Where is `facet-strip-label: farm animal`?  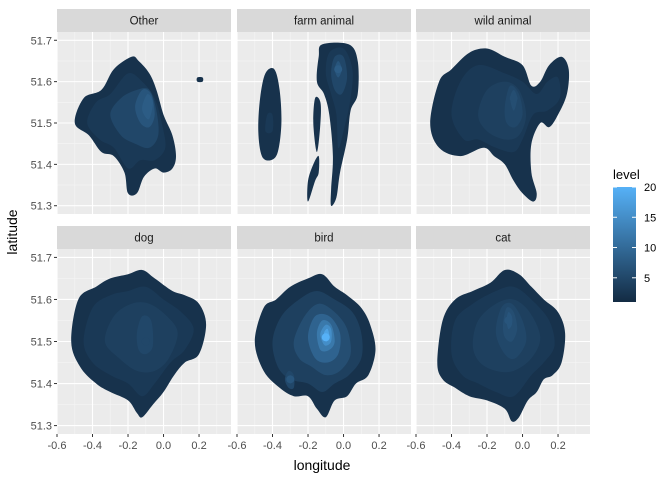 facet-strip-label: farm animal is located at coordinates (324, 22).